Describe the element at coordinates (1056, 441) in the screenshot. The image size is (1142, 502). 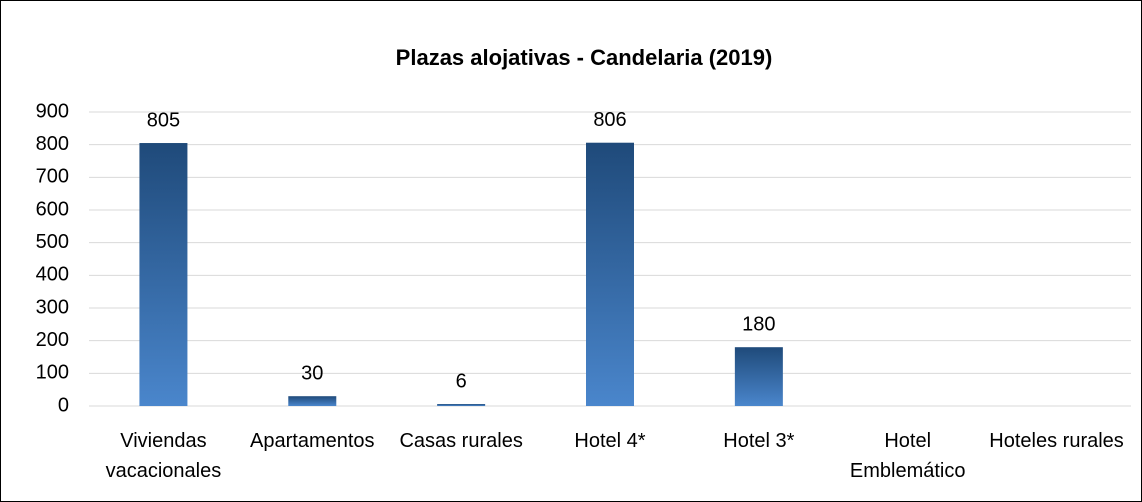
I see `x-tick-label: Hoteles rurales` at that location.